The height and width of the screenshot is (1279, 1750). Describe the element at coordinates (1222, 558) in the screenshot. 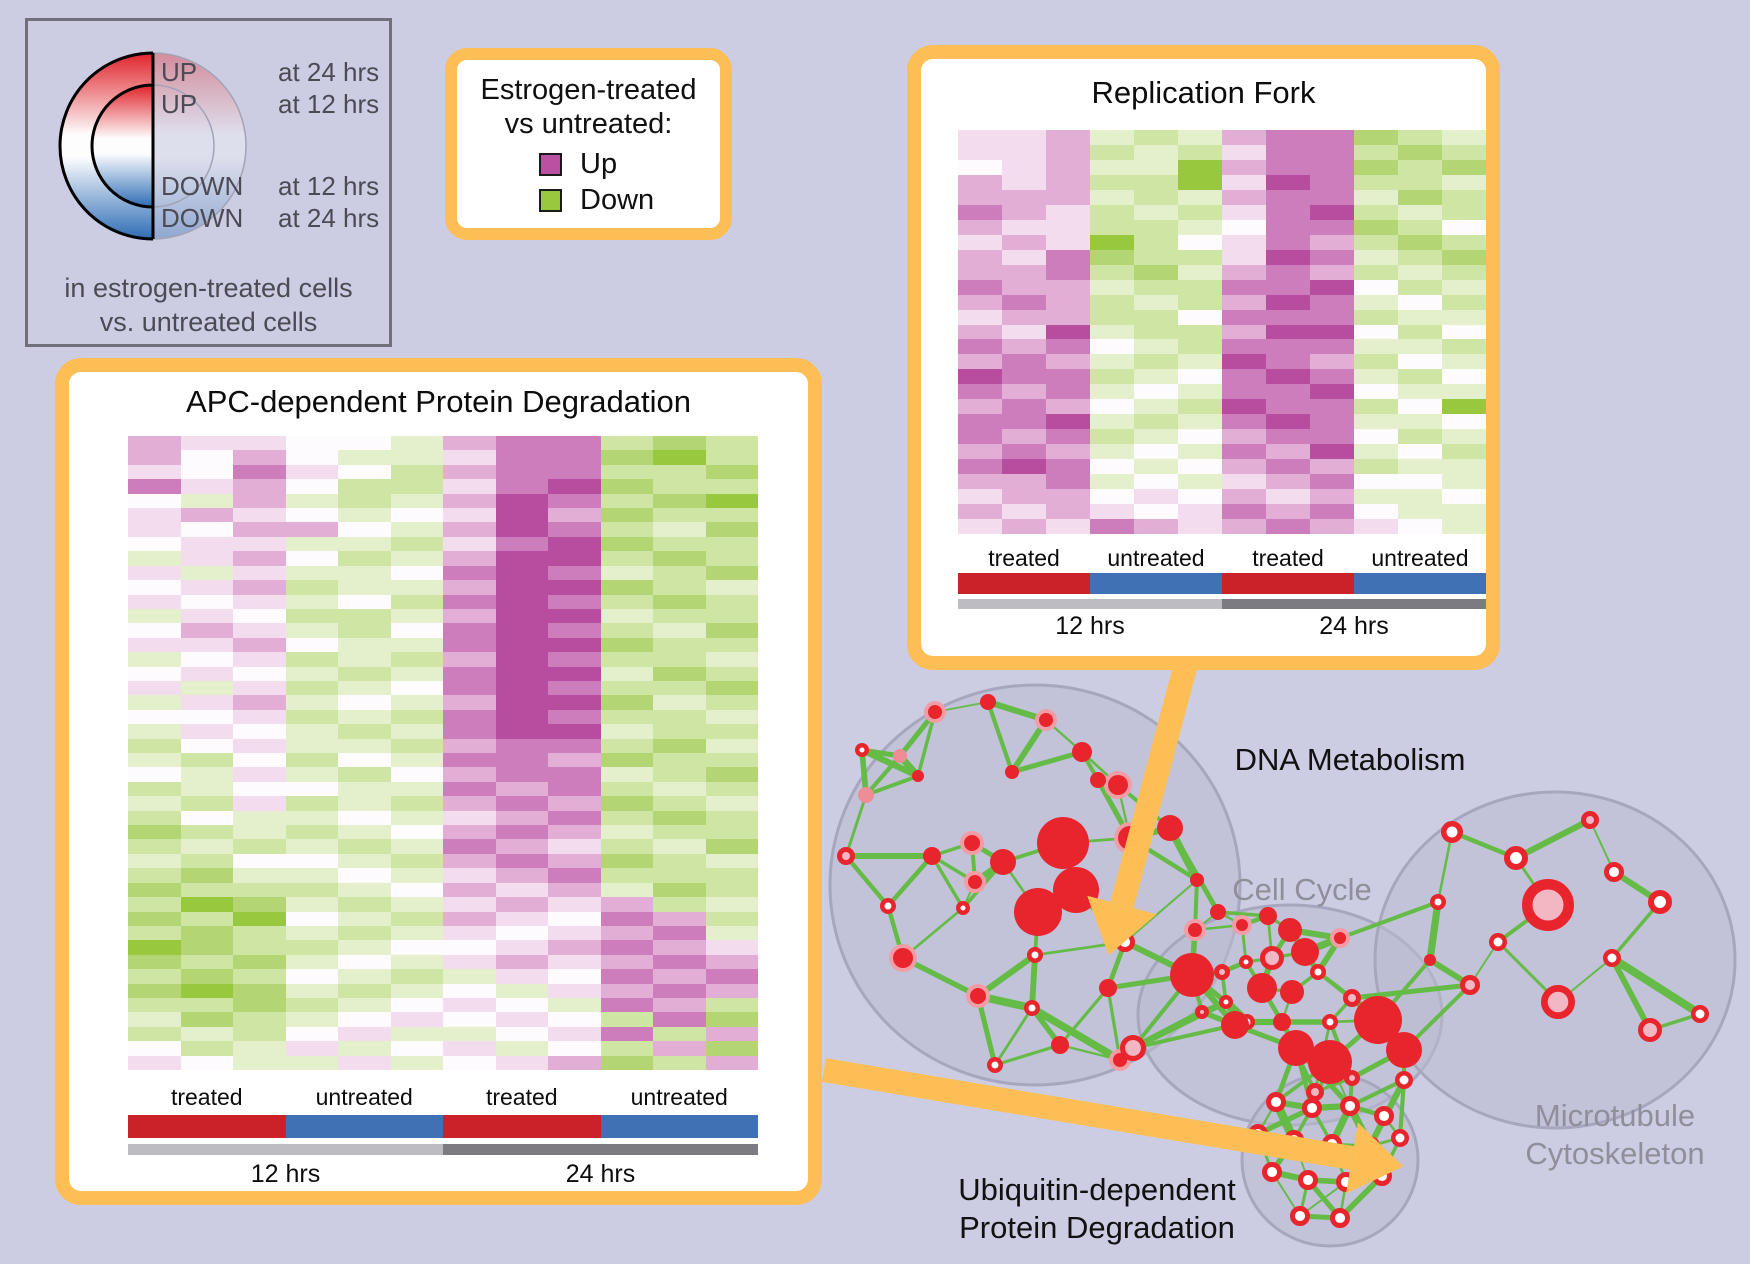

I see `rf-group-labels: treated untreated treated untreated` at that location.